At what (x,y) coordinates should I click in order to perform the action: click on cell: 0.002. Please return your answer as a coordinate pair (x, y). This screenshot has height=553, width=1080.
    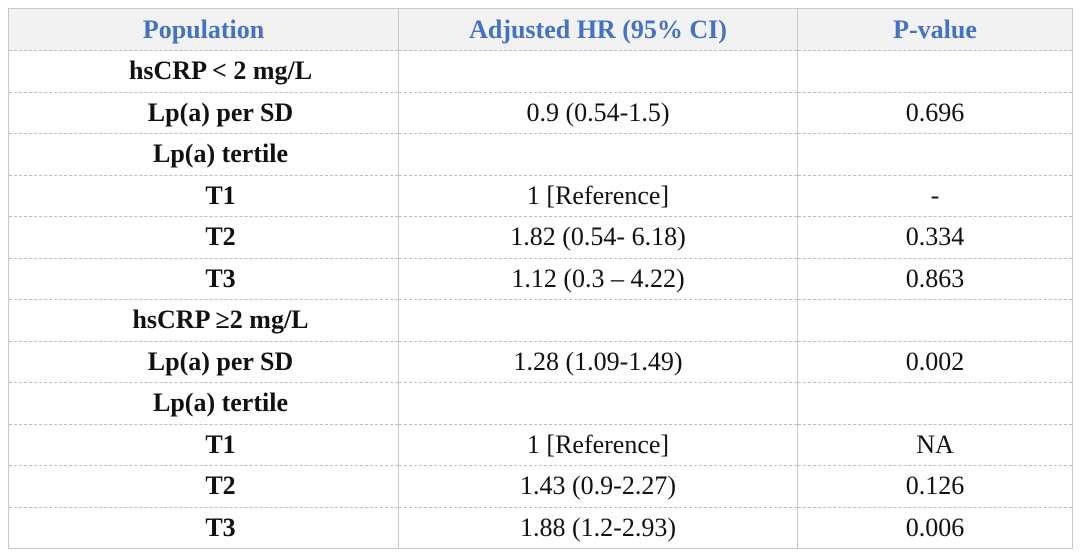
    Looking at the image, I should click on (935, 362).